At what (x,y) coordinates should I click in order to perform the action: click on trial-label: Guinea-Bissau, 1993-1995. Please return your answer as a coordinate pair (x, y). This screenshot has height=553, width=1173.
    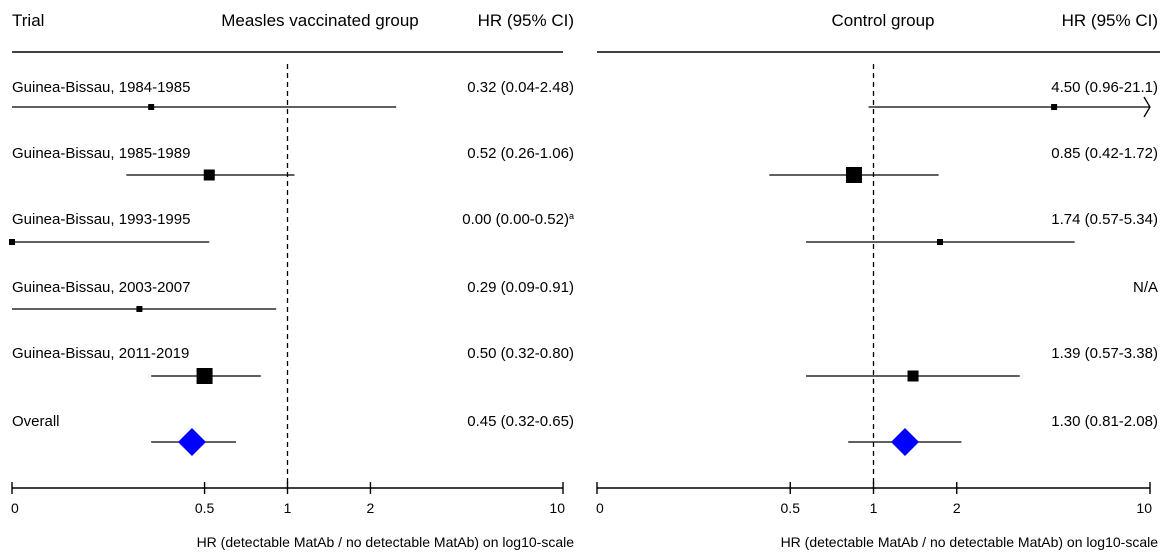
    Looking at the image, I should click on (101, 219).